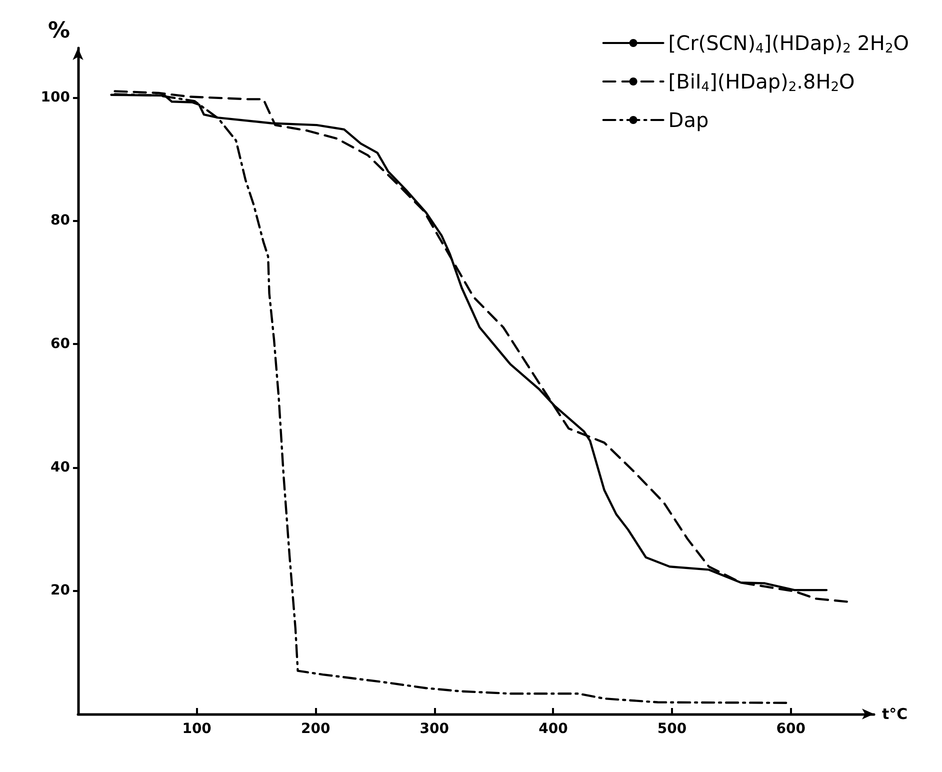  What do you see at coordinates (60, 467) in the screenshot?
I see `y-tick-label: 40` at bounding box center [60, 467].